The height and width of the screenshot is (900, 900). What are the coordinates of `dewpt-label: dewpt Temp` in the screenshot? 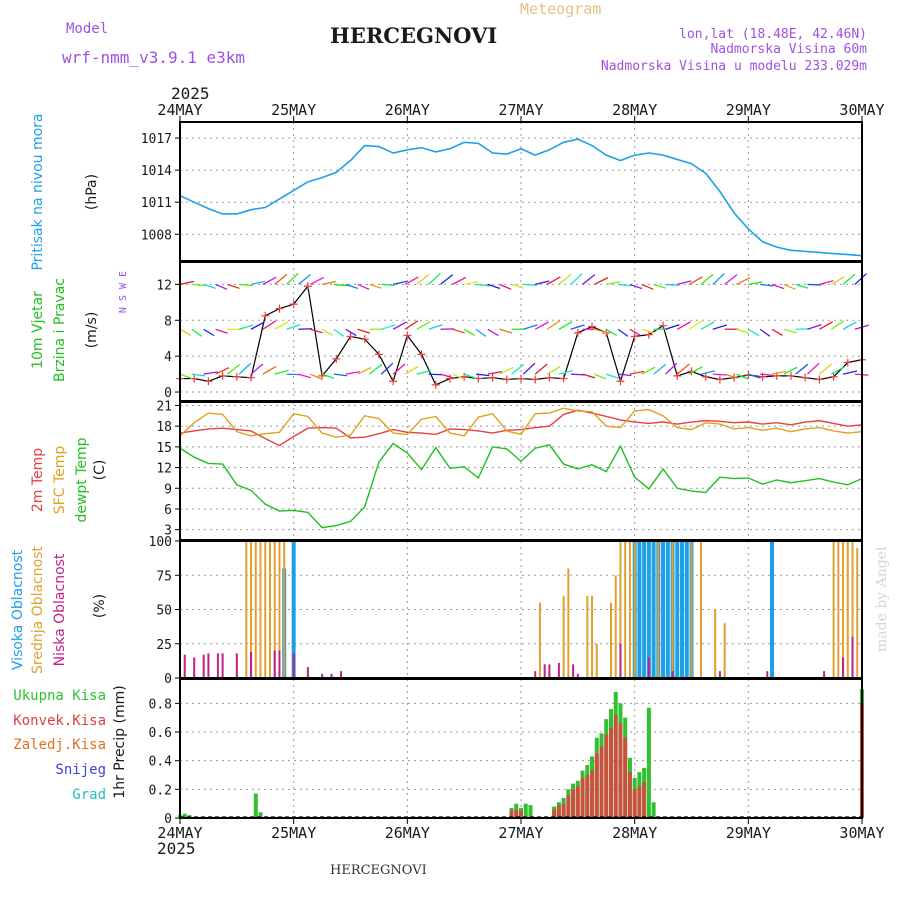 It's located at (82, 479).